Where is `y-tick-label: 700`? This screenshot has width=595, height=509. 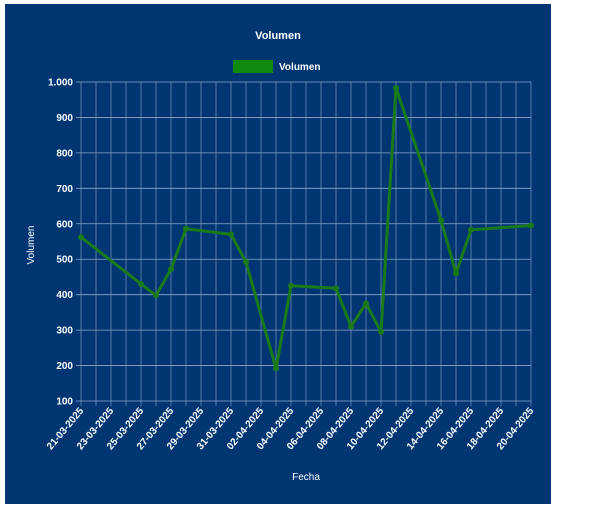
y-tick-label: 700 is located at coordinates (64, 189).